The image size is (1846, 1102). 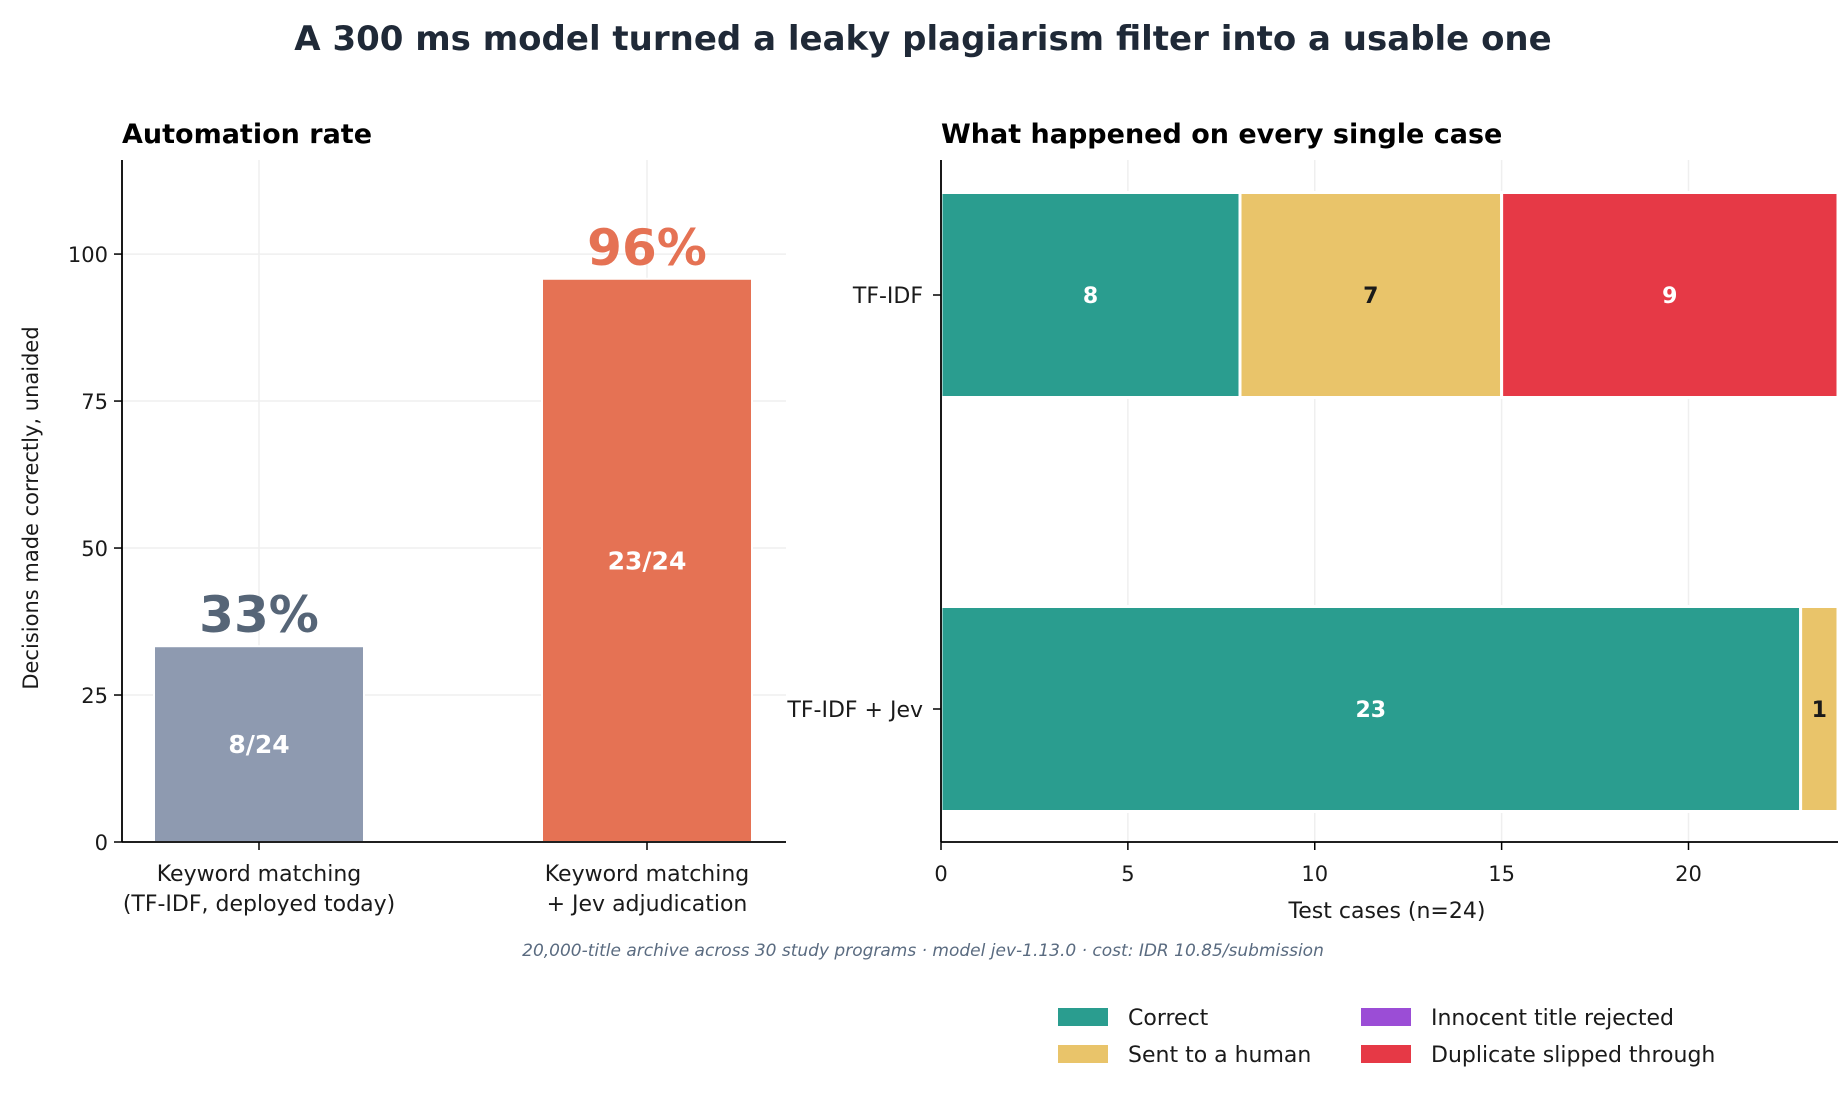 I want to click on x-tick-label: 10, so click(x=1314, y=874).